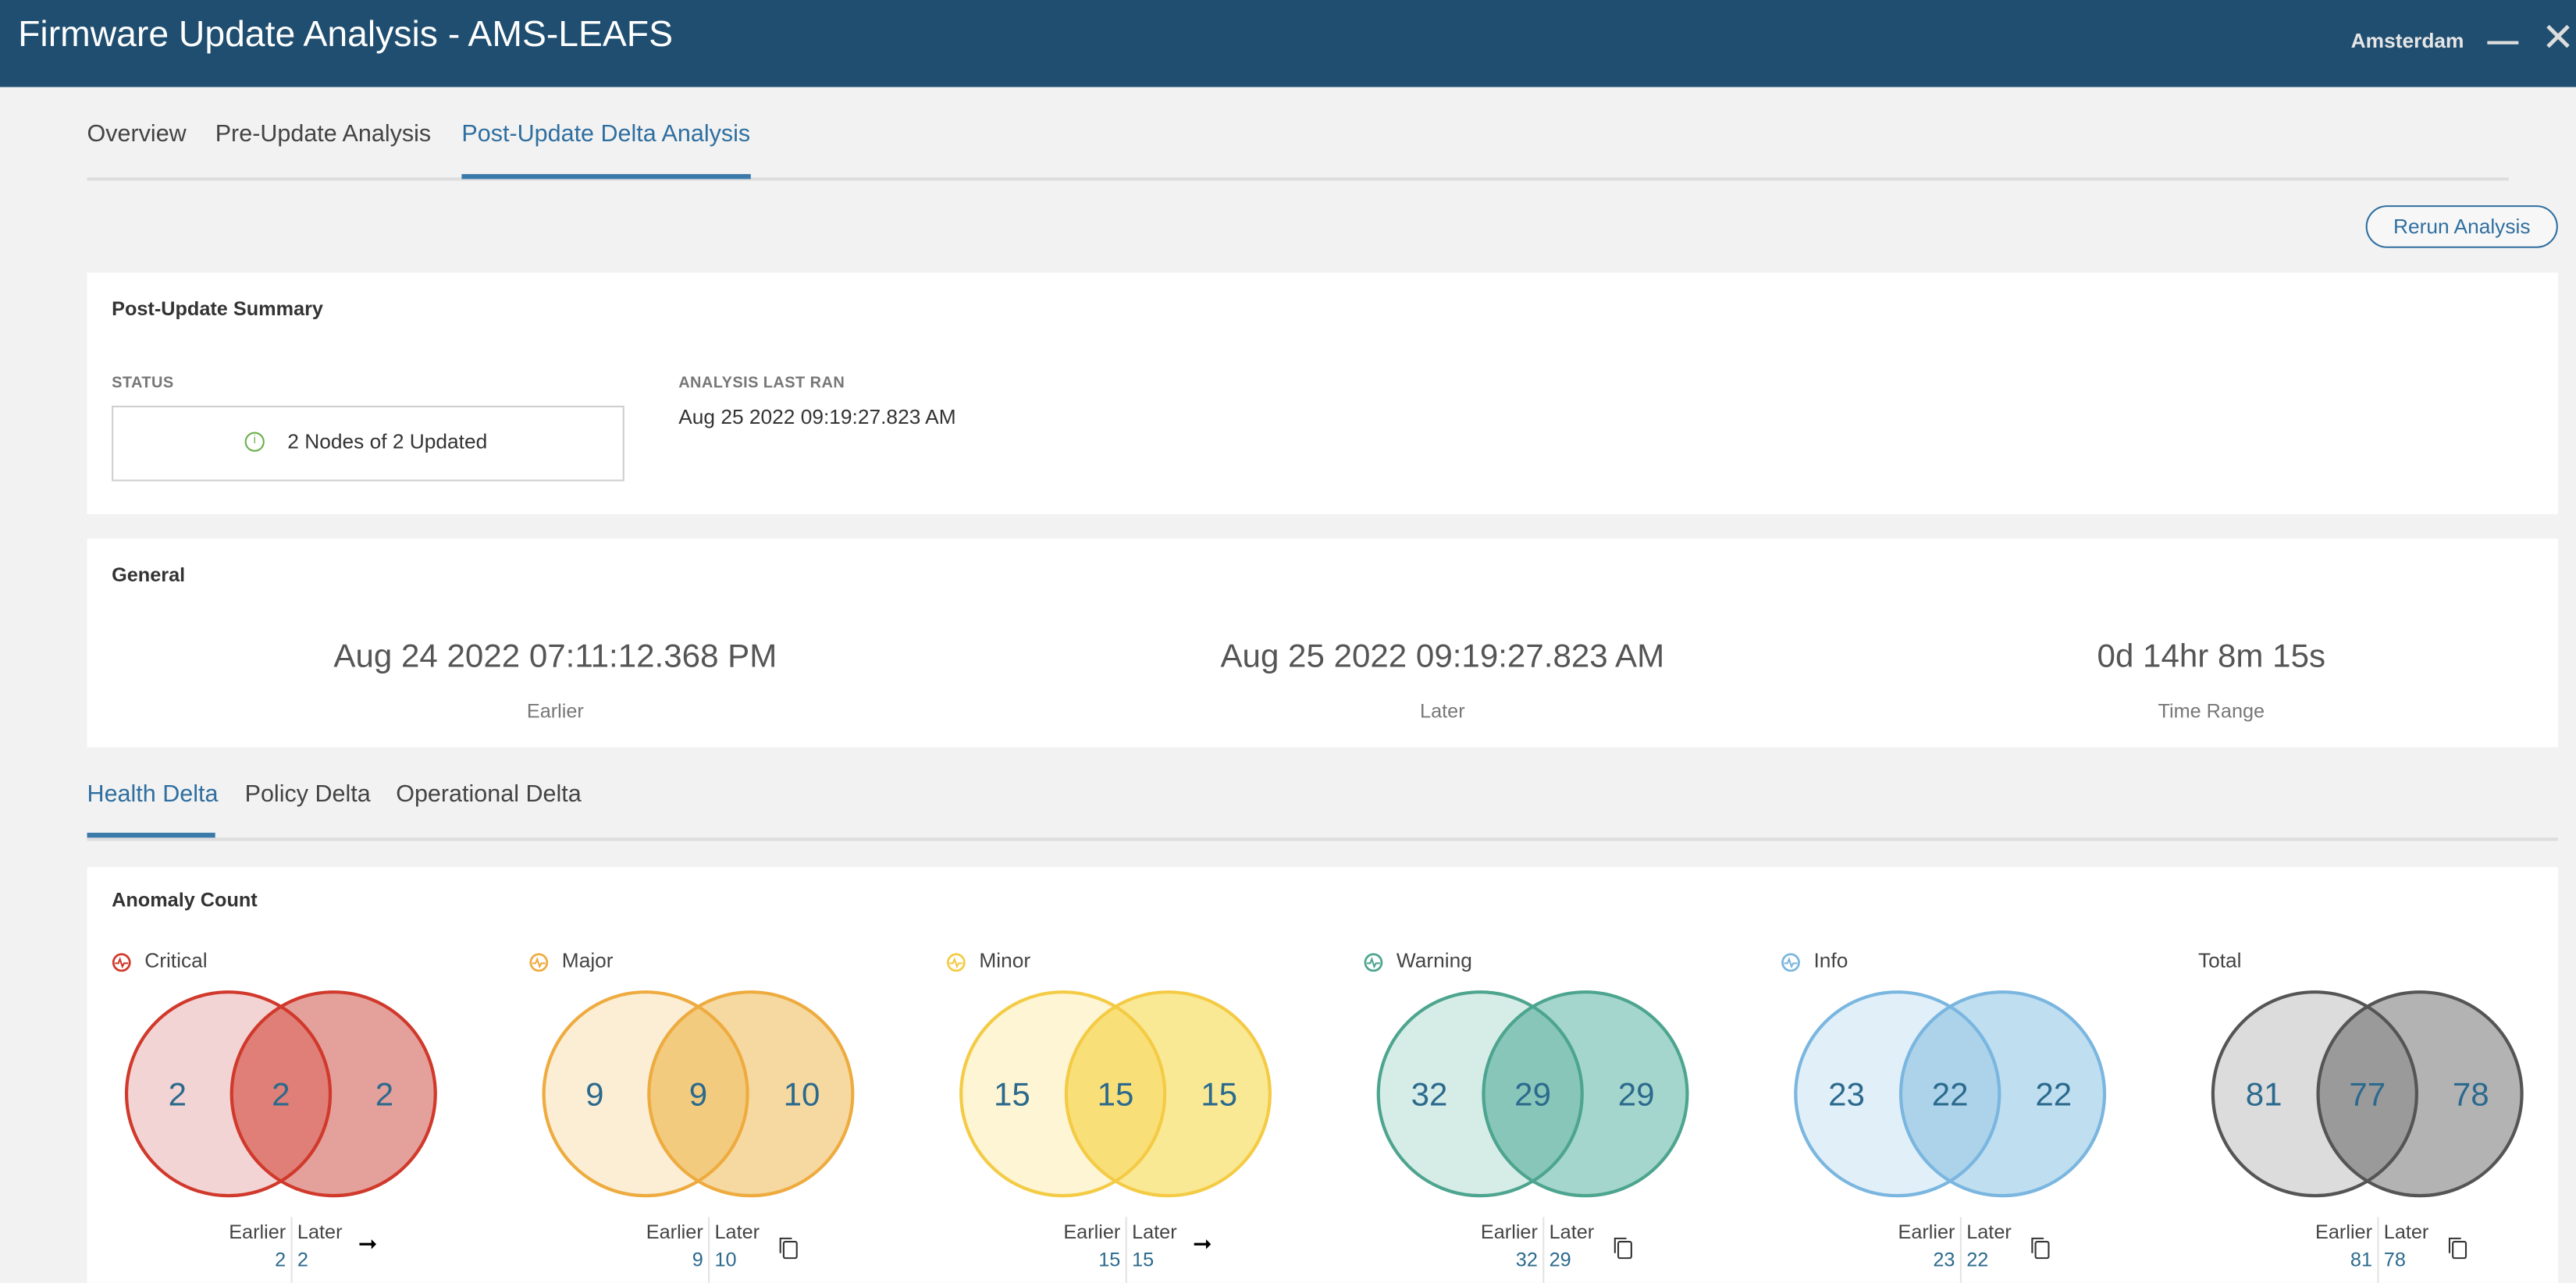 The width and height of the screenshot is (2576, 1283). I want to click on venn-title: Minor, so click(1005, 961).